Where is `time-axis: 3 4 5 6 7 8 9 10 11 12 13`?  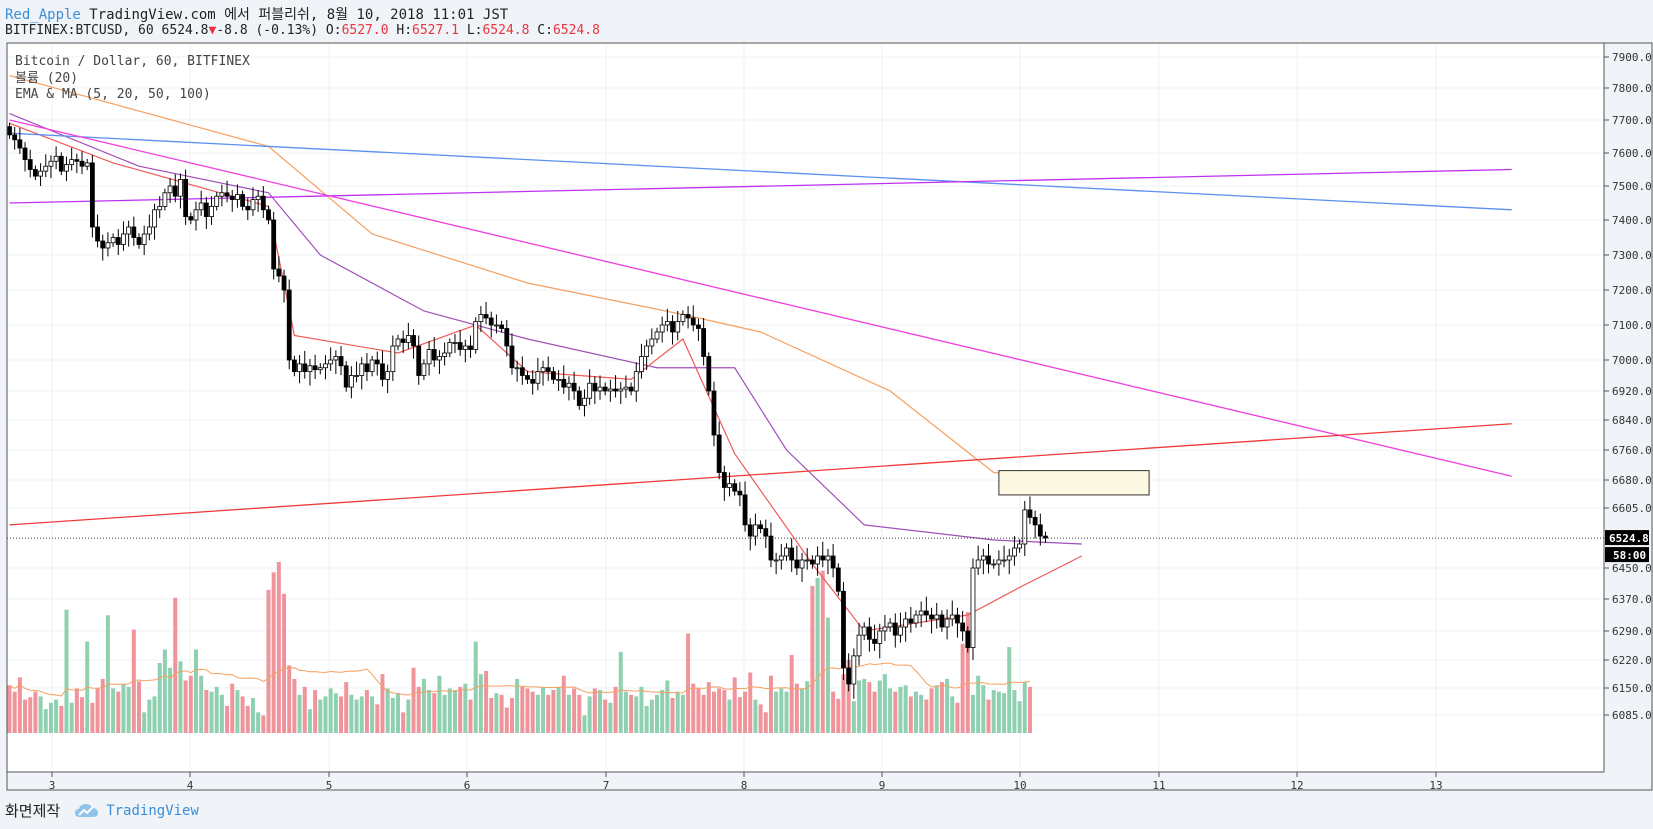 time-axis: 3 4 5 6 7 8 9 10 11 12 13 is located at coordinates (746, 782).